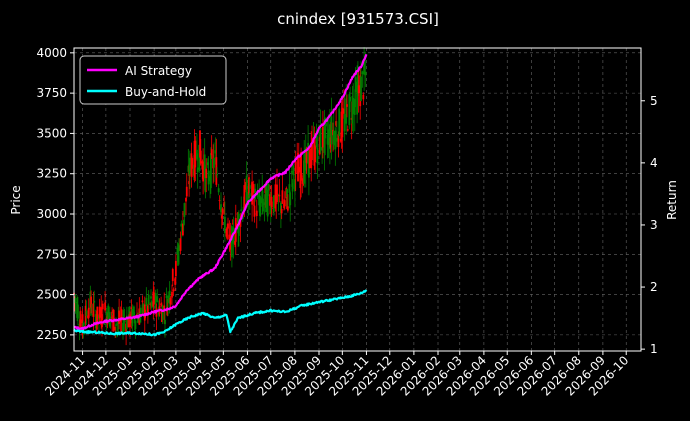  Describe the element at coordinates (51, 214) in the screenshot. I see `y-tick-label: 3000` at that location.